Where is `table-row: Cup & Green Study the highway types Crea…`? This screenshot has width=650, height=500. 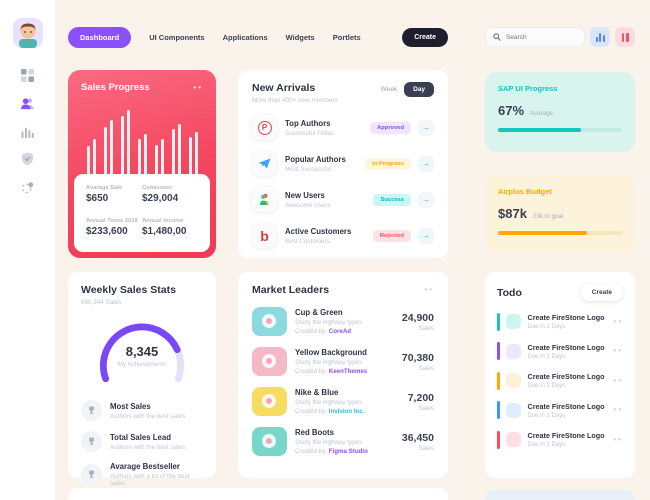
table-row: Cup & Green Study the highway types Crea… is located at coordinates (343, 321).